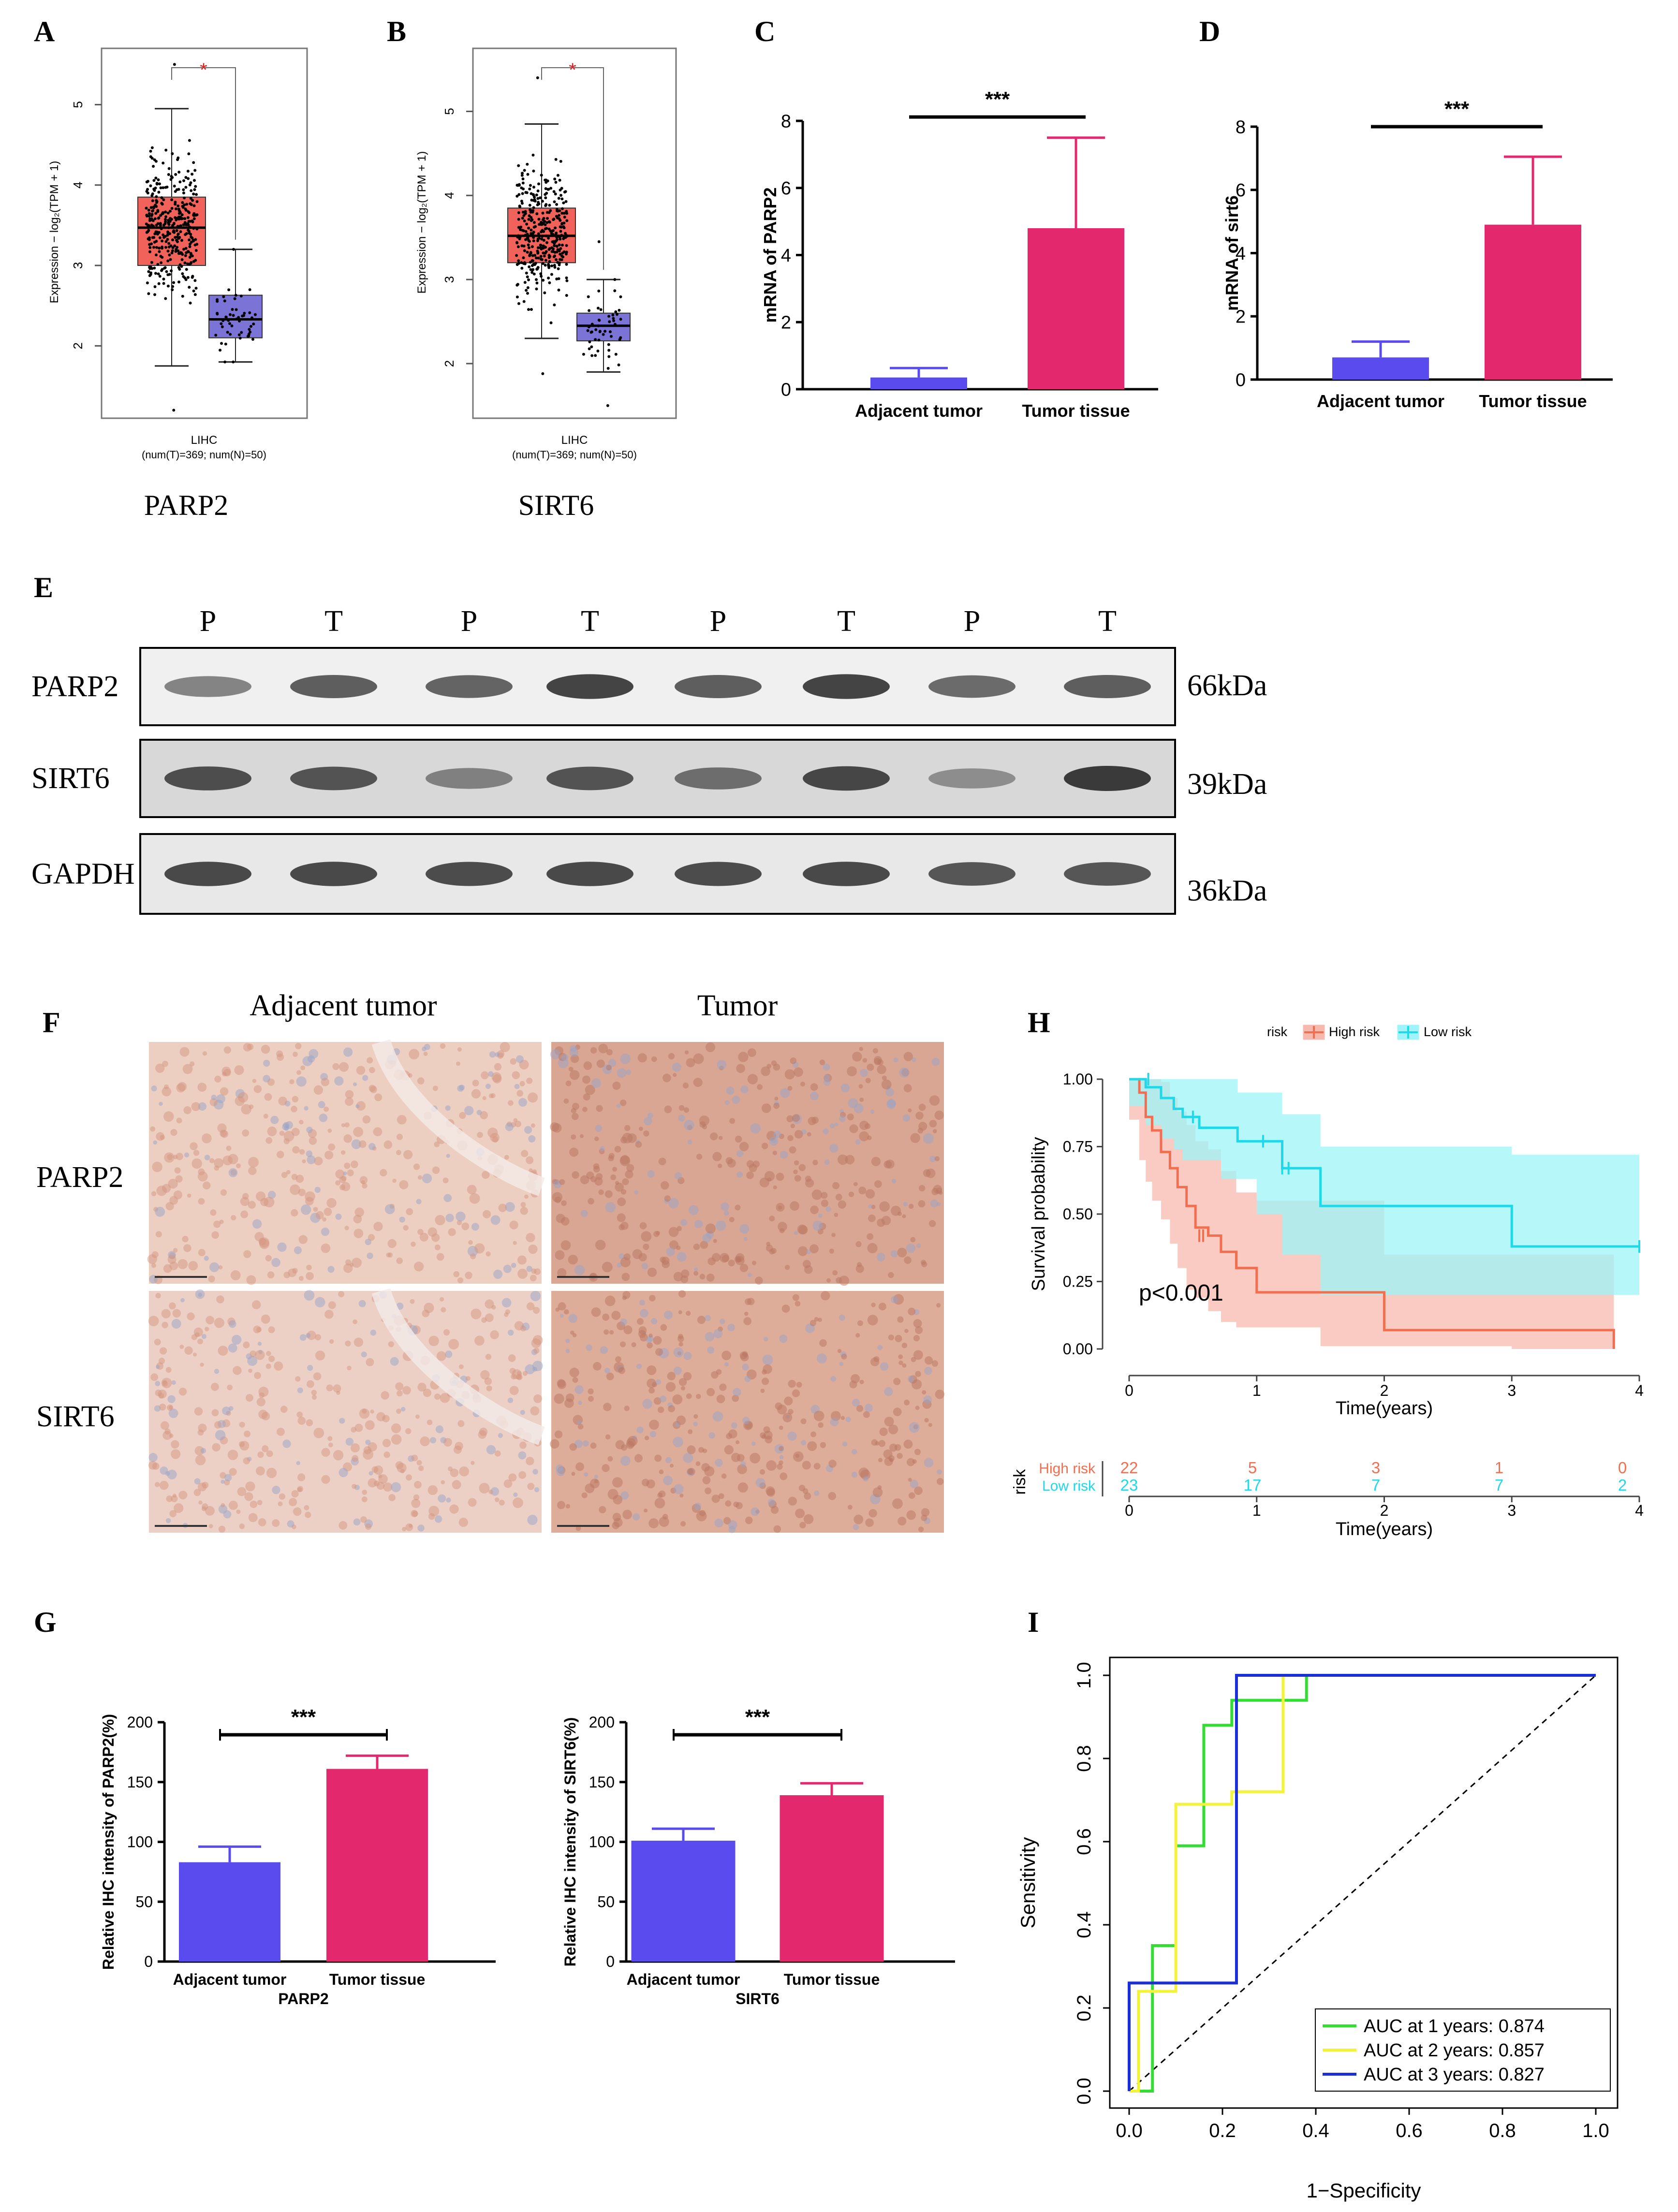  Describe the element at coordinates (1241, 127) in the screenshot. I see `y-tick-label: 8` at that location.